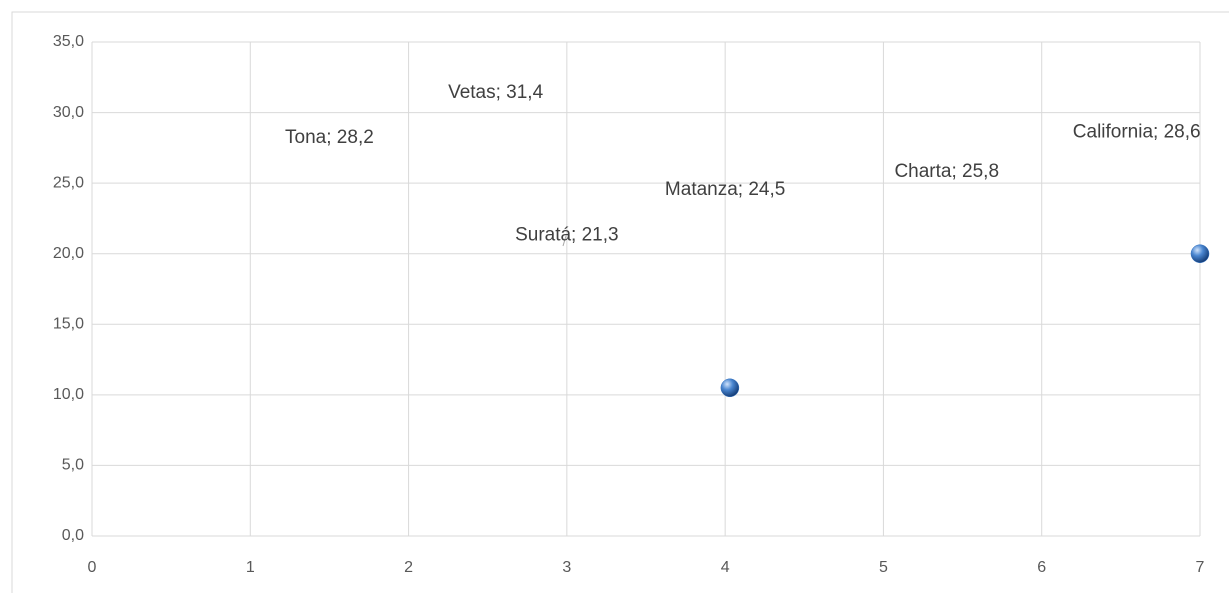 This screenshot has height=593, width=1229. What do you see at coordinates (73, 465) in the screenshot?
I see `y-tick-label: 5,0` at bounding box center [73, 465].